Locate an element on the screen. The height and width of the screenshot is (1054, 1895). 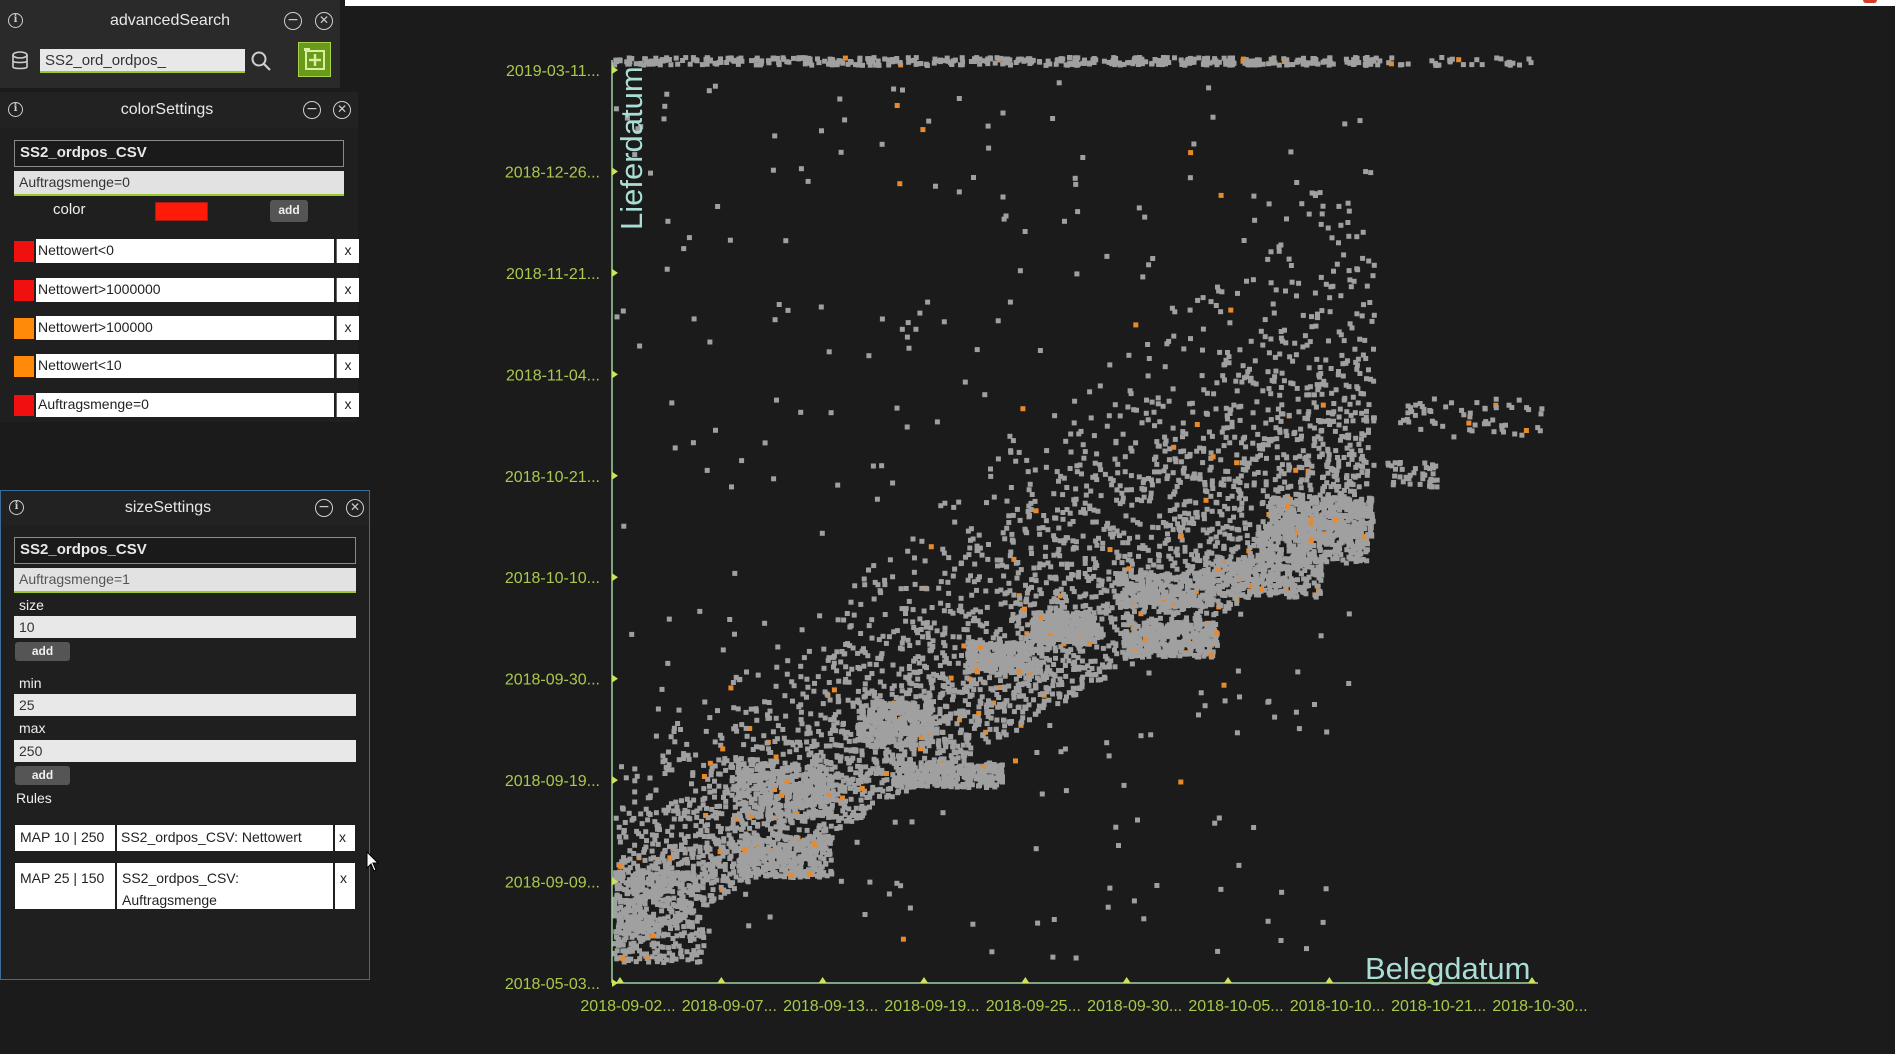
expression-field: Auftragsmenge=1 is located at coordinates (185, 580).